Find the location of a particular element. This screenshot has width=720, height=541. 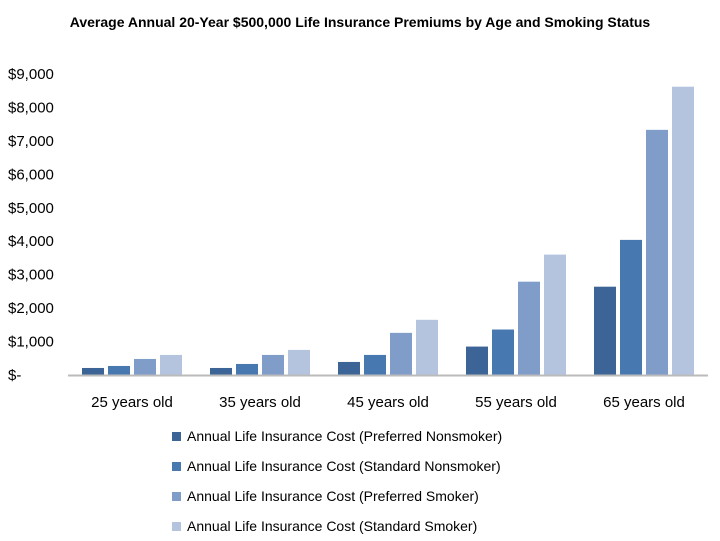

y-tick-label: $8,000 is located at coordinates (31, 107).